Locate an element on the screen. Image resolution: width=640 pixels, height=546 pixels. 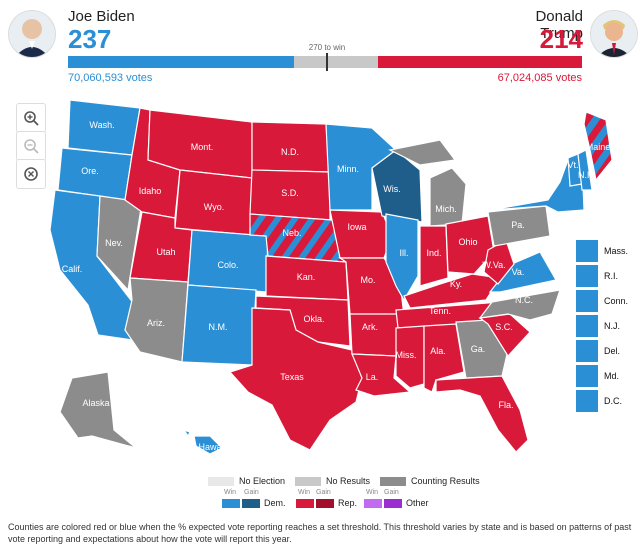
status-legend: No Election No Results Counting Results is located at coordinates (344, 481).